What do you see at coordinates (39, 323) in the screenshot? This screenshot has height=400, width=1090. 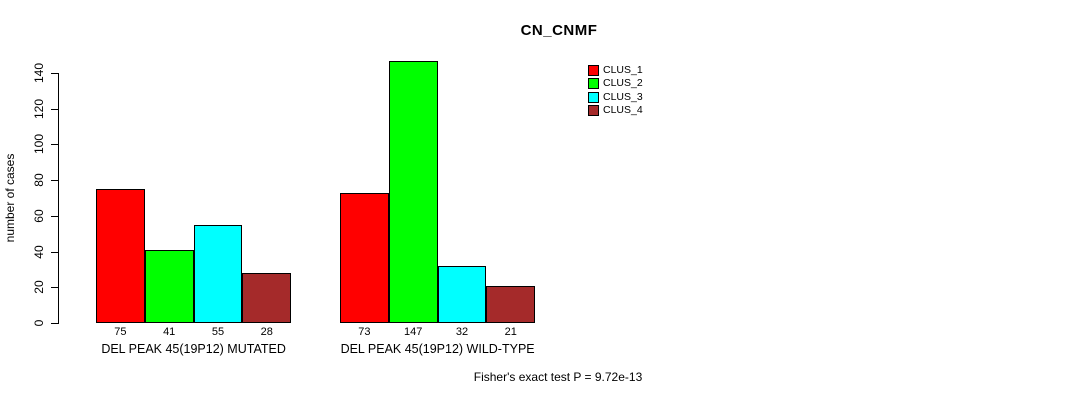 I see `y-tick-label: 0` at bounding box center [39, 323].